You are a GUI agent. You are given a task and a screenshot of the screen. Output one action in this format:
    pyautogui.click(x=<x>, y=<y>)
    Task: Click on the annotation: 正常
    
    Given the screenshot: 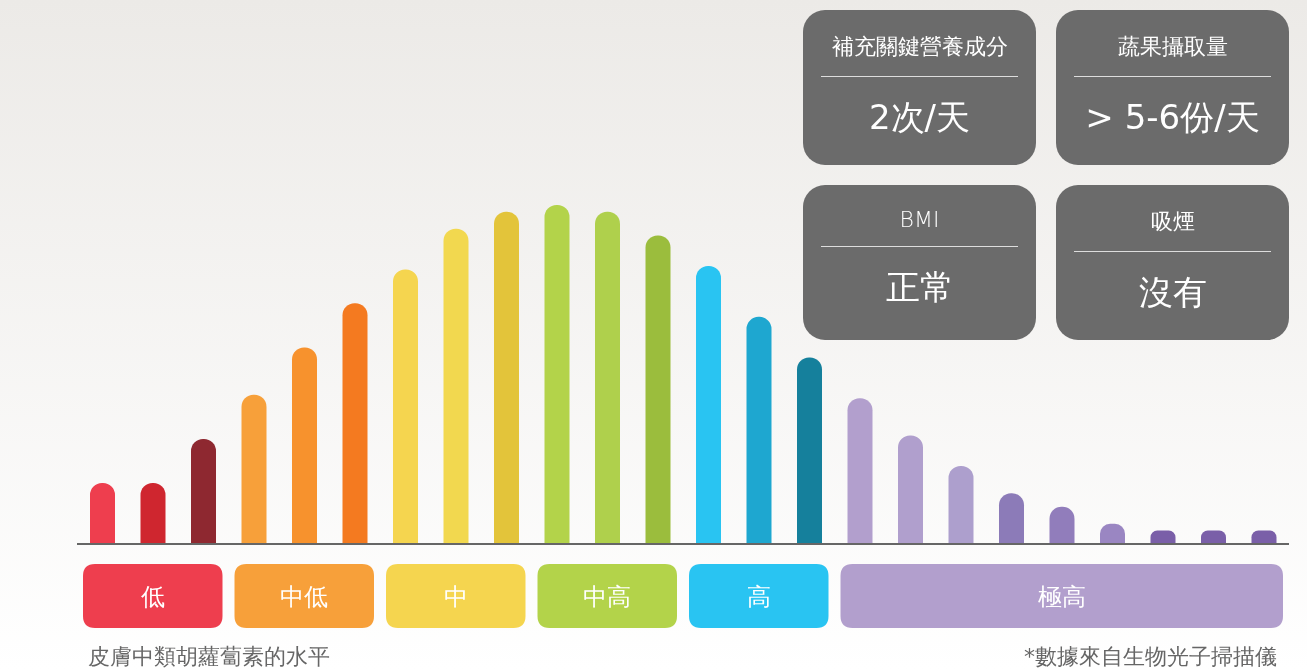 What is the action you would take?
    pyautogui.click(x=919, y=287)
    